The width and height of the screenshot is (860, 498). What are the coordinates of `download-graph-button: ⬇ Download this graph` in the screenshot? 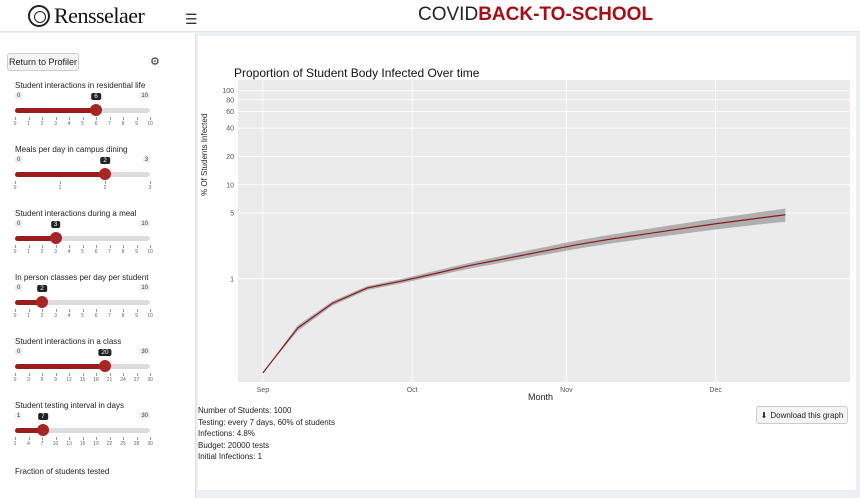 It's located at (802, 415).